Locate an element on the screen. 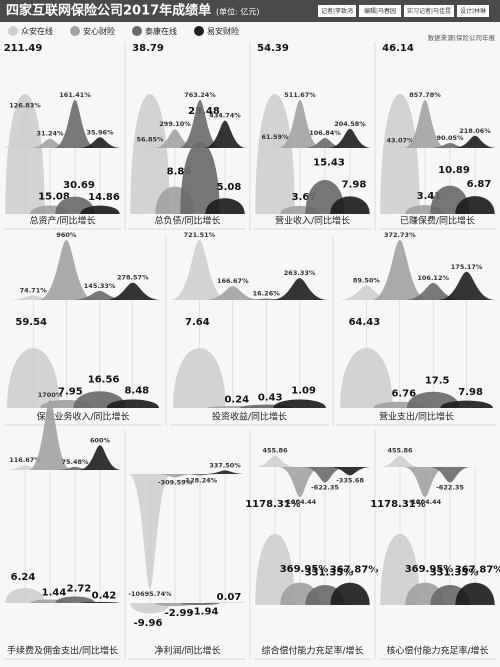 The width and height of the screenshot is (500, 667). growth-label: 721.51% is located at coordinates (200, 235).